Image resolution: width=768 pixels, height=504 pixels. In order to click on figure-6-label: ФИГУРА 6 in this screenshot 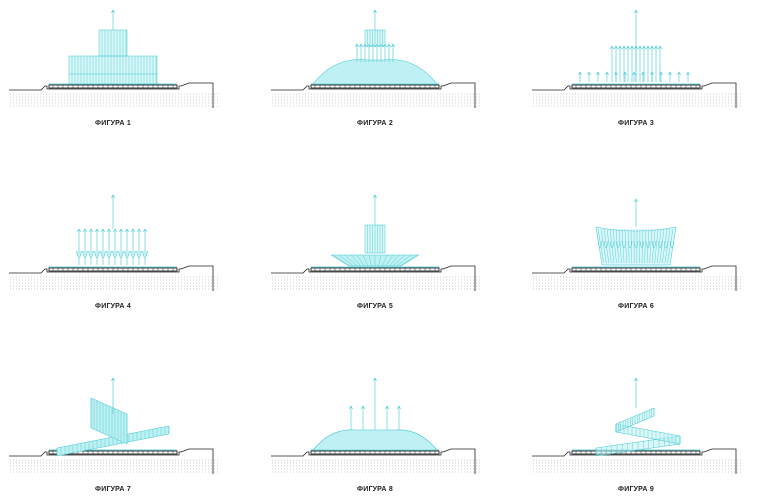, I will do `click(636, 306)`.